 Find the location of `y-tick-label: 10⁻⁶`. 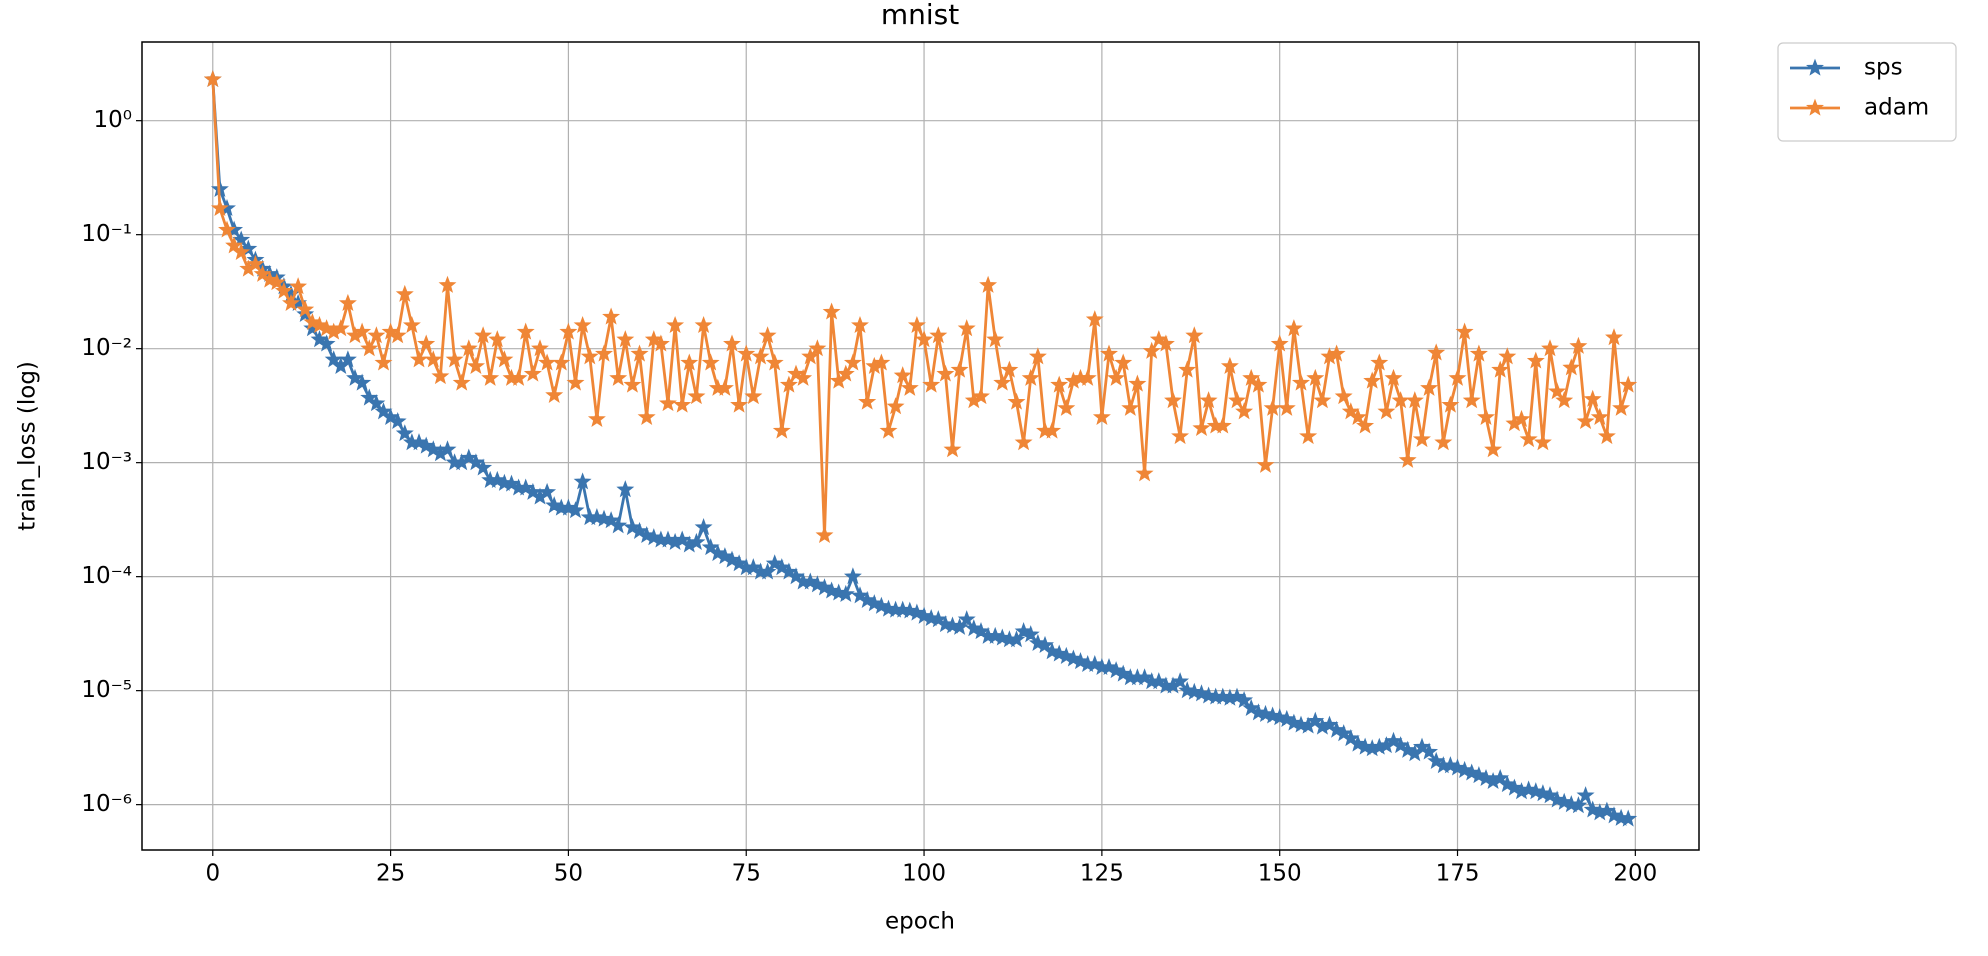

y-tick-label: 10⁻⁶ is located at coordinates (106, 804).